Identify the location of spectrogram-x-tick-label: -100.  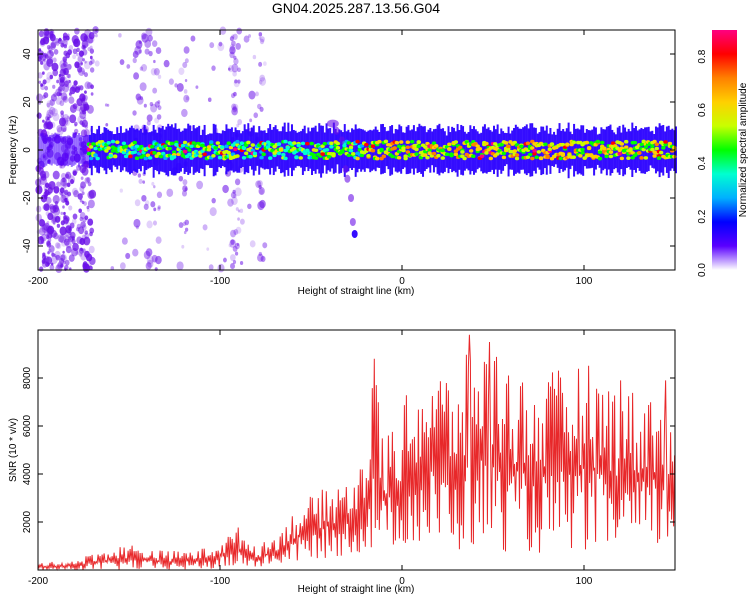
(220, 281).